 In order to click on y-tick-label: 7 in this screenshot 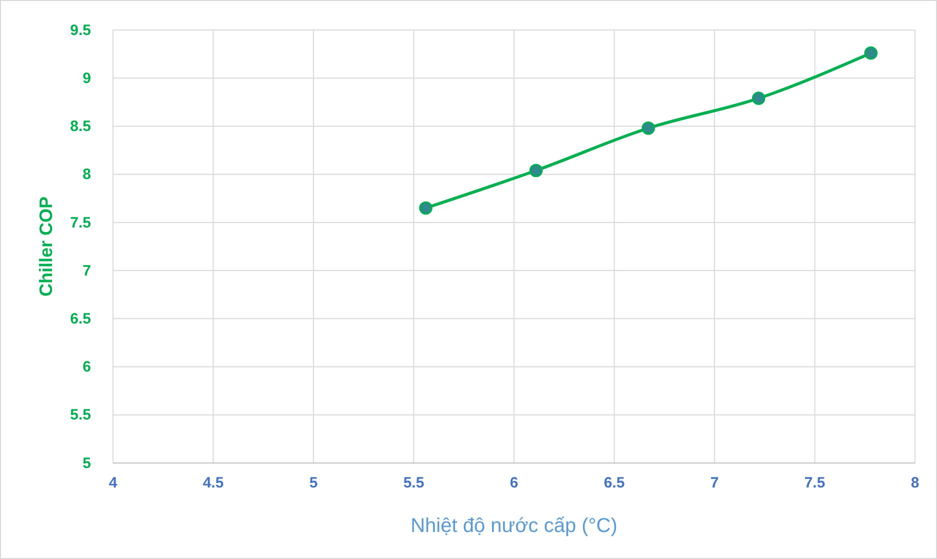, I will do `click(86, 271)`.